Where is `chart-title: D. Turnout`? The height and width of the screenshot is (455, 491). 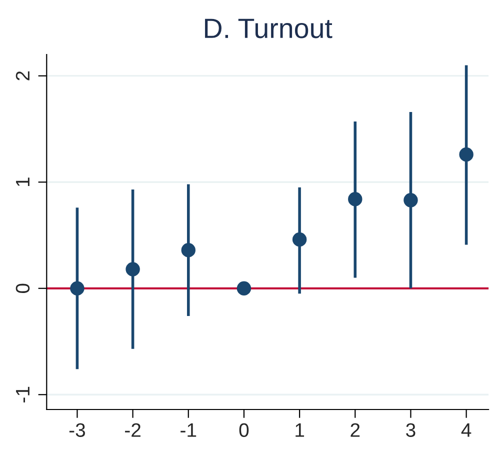 chart-title: D. Turnout is located at coordinates (268, 28).